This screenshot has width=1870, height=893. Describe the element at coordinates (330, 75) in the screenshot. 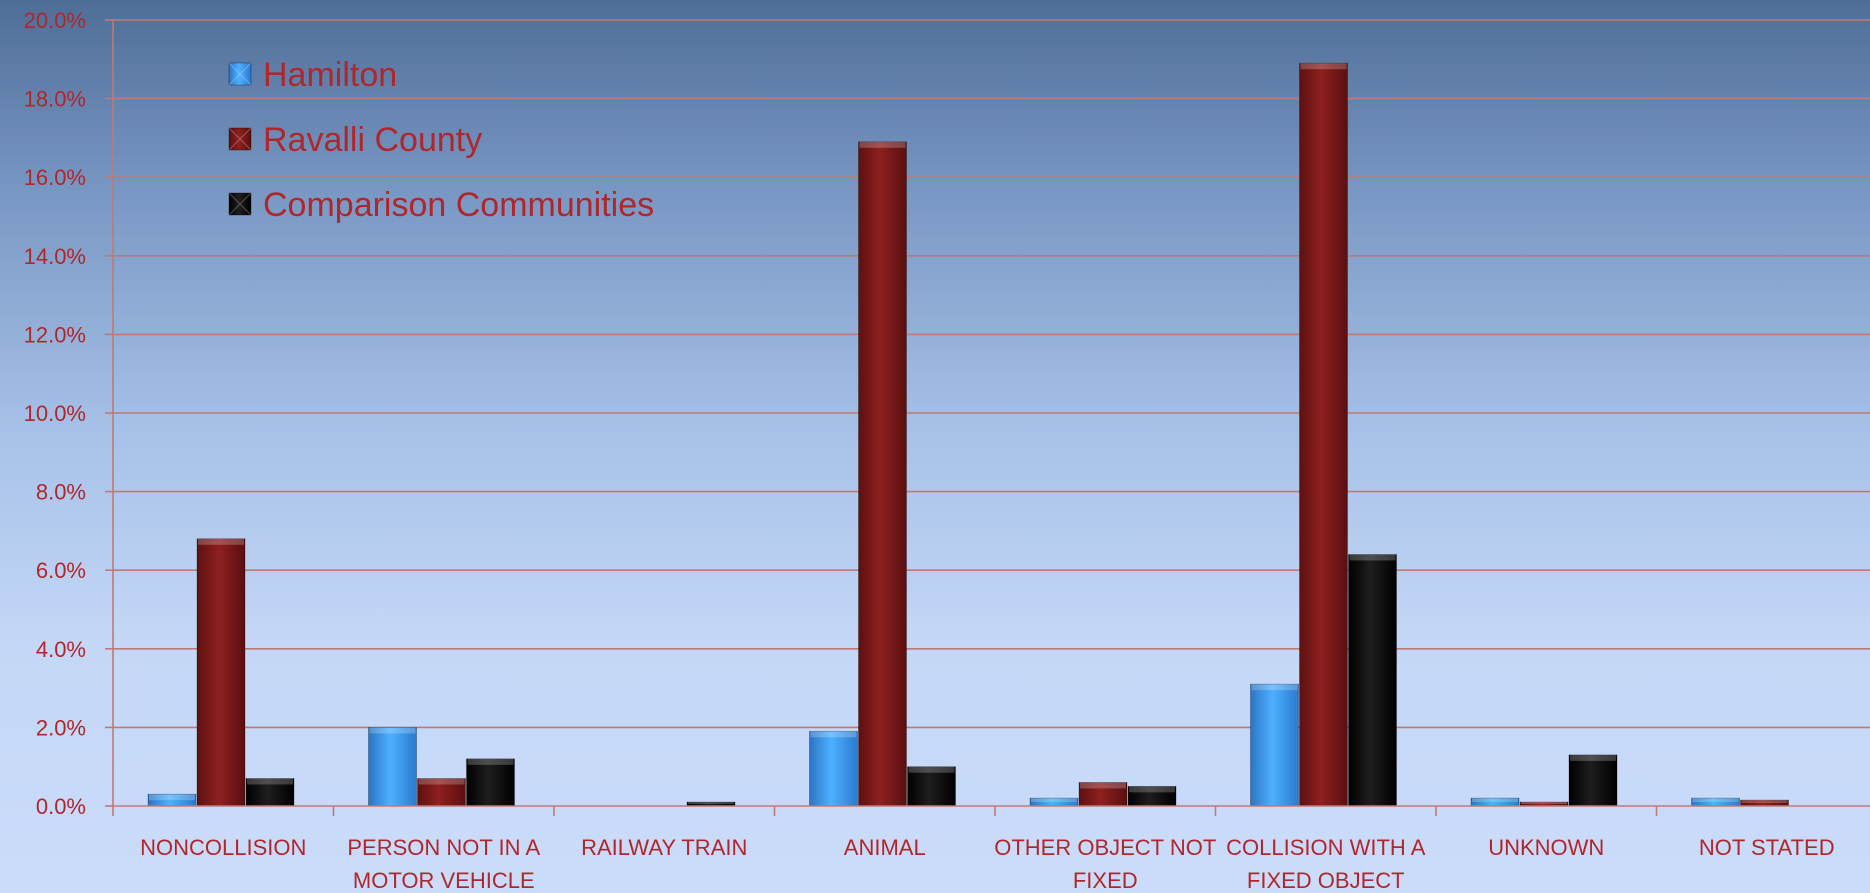

I see `legend-label: Hamilton` at that location.